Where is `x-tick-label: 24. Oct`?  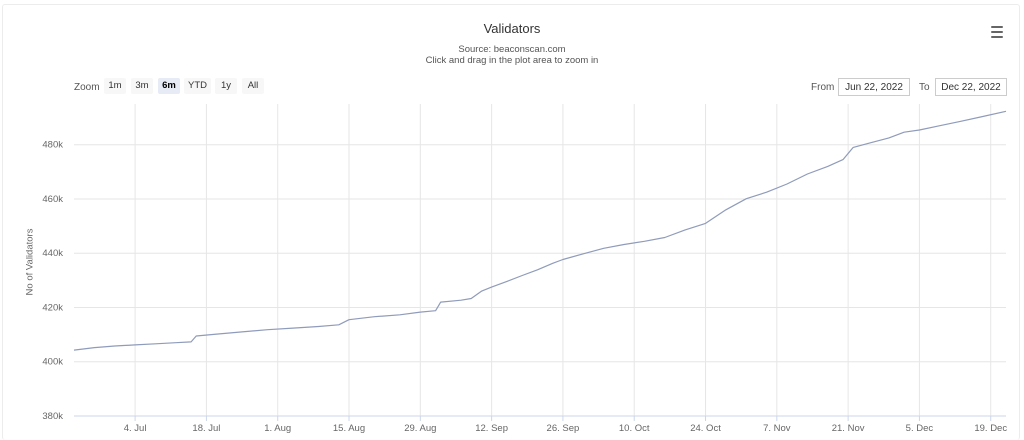
x-tick-label: 24. Oct is located at coordinates (705, 428).